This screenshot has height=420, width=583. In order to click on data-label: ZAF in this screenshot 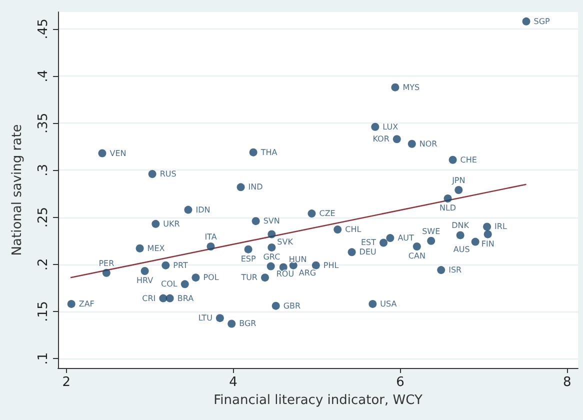, I will do `click(86, 303)`.